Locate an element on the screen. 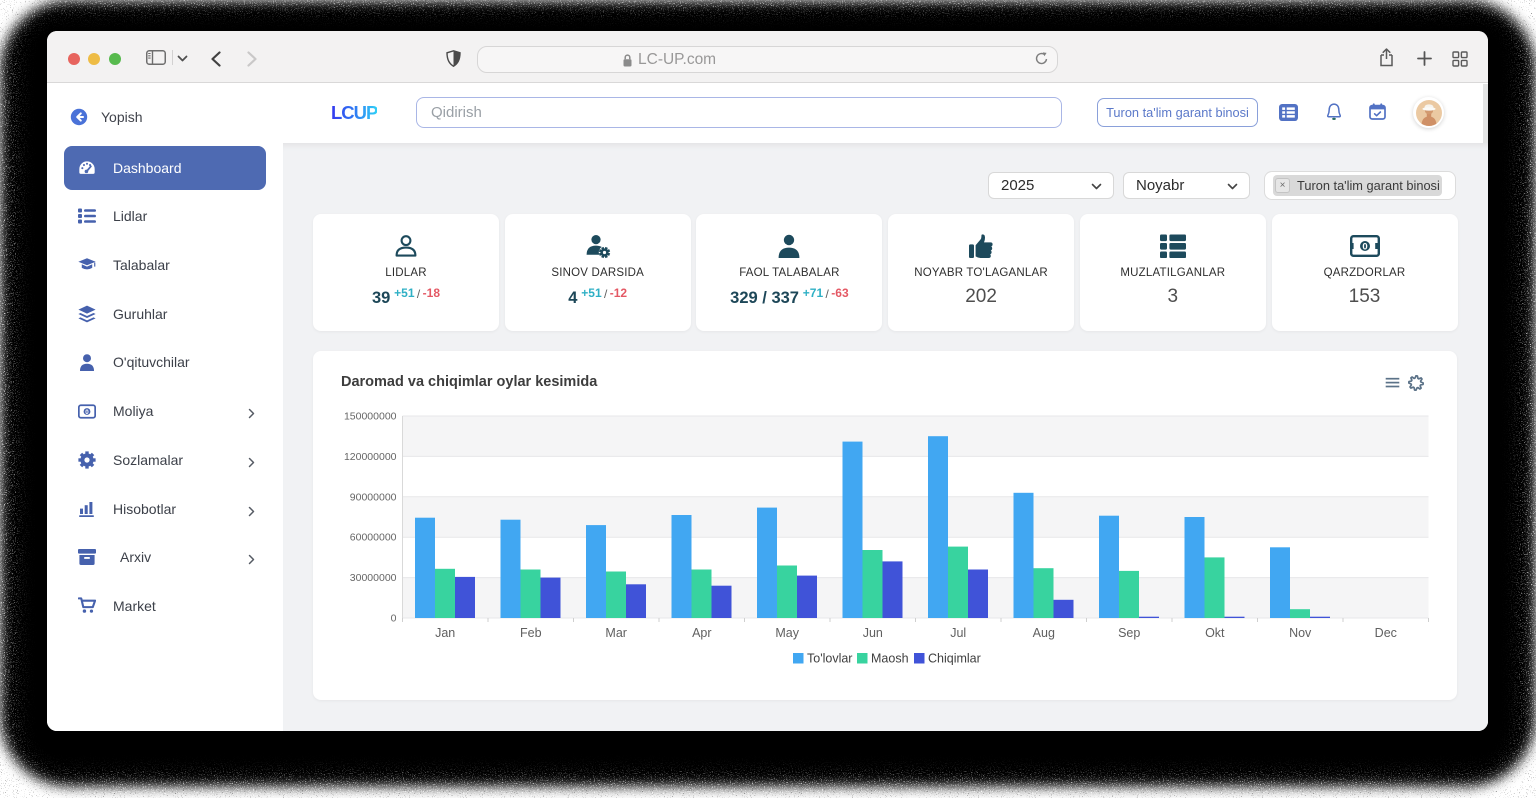  svg-text: Mar is located at coordinates (616, 633).